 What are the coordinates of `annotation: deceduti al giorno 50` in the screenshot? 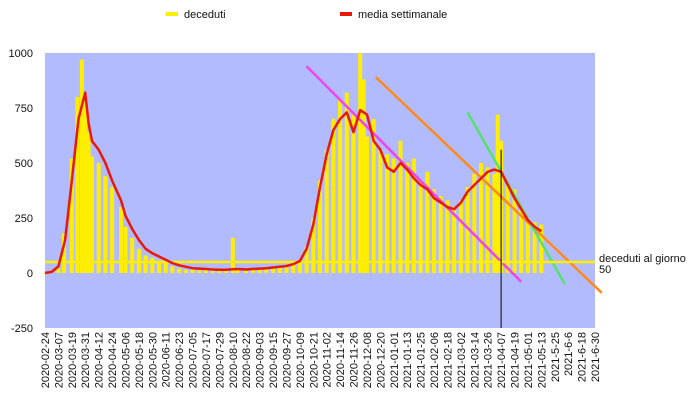 It's located at (642, 264).